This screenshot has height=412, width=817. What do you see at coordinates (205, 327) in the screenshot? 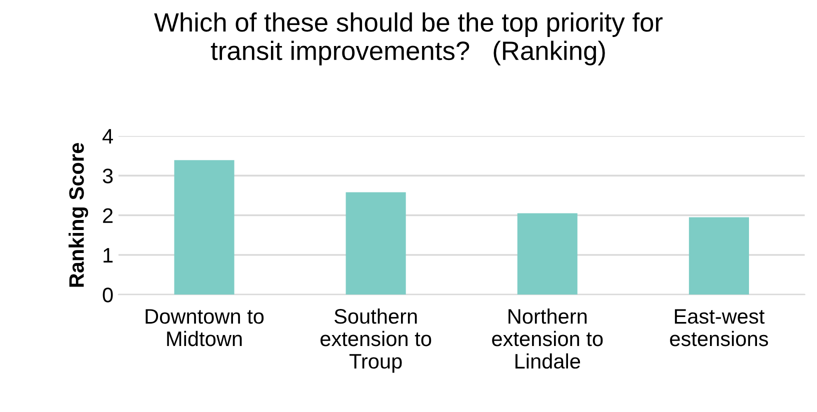
I see `x-tick-label: Downtown to Midtown` at bounding box center [205, 327].